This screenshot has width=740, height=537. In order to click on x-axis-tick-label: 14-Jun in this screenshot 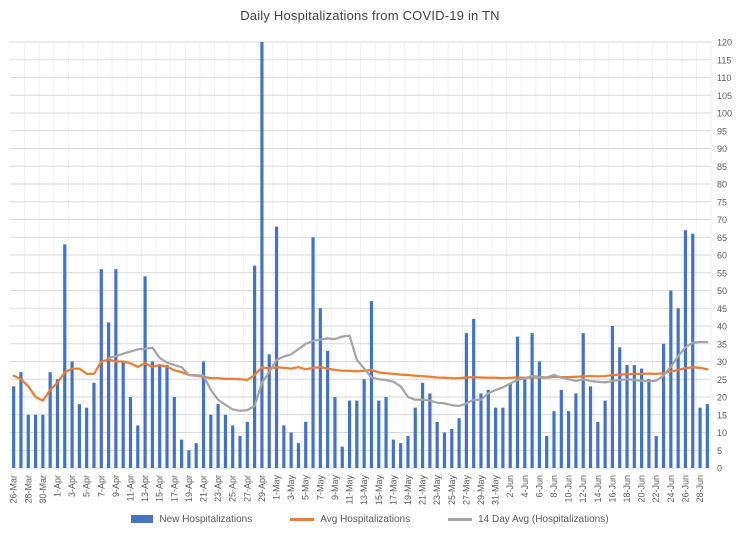, I will do `click(598, 489)`.